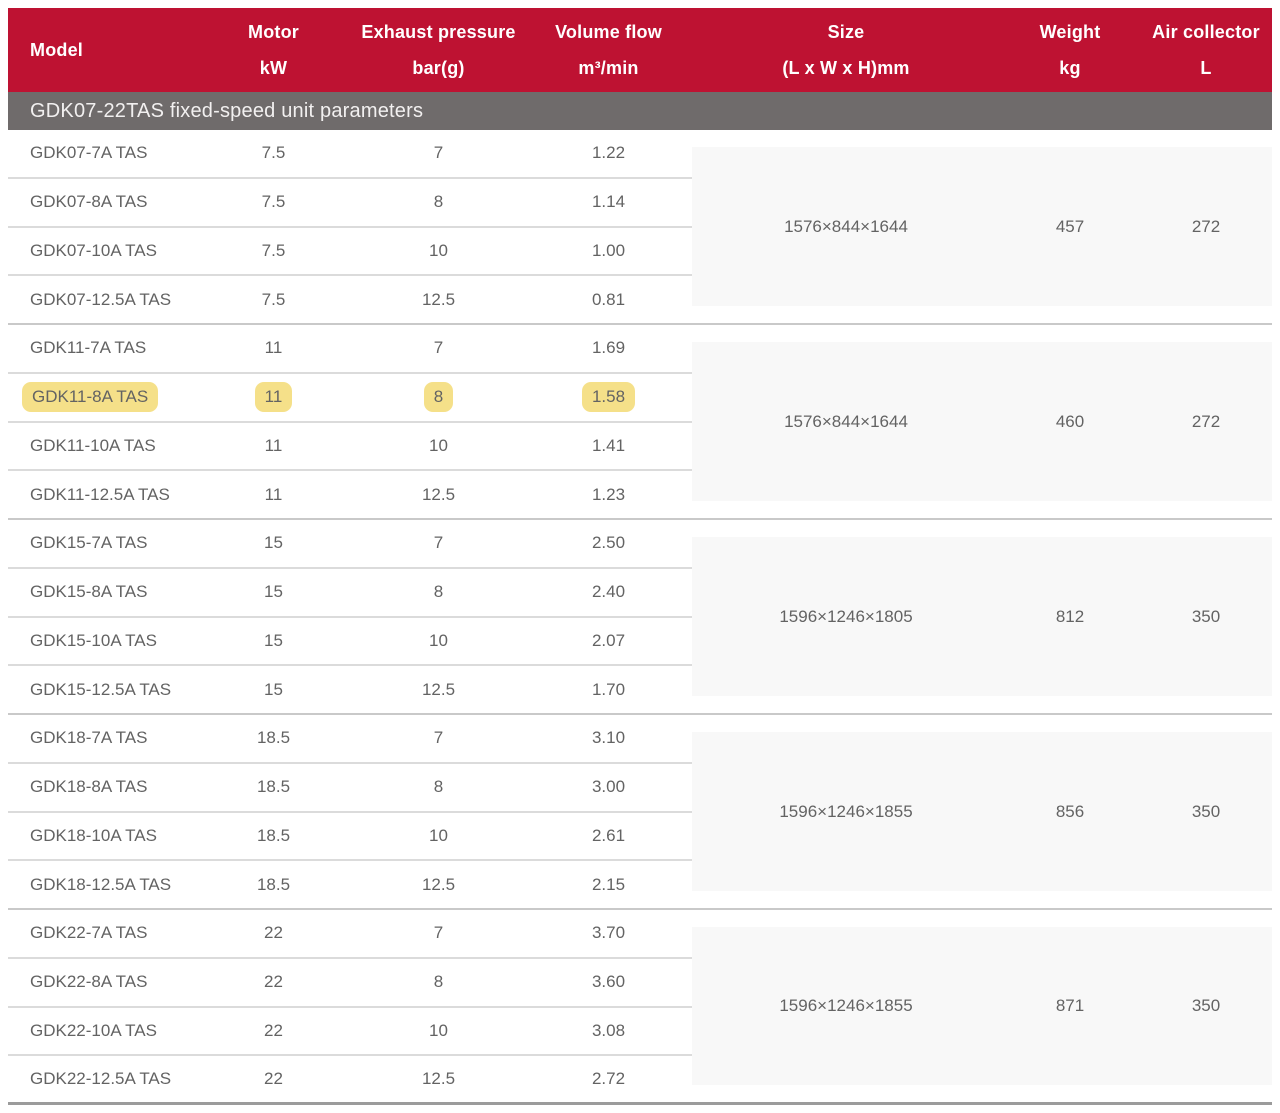  Describe the element at coordinates (640, 300) in the screenshot. I see `table-row: GDK07-12.5A TAS 7.5 12.5 0.81` at that location.